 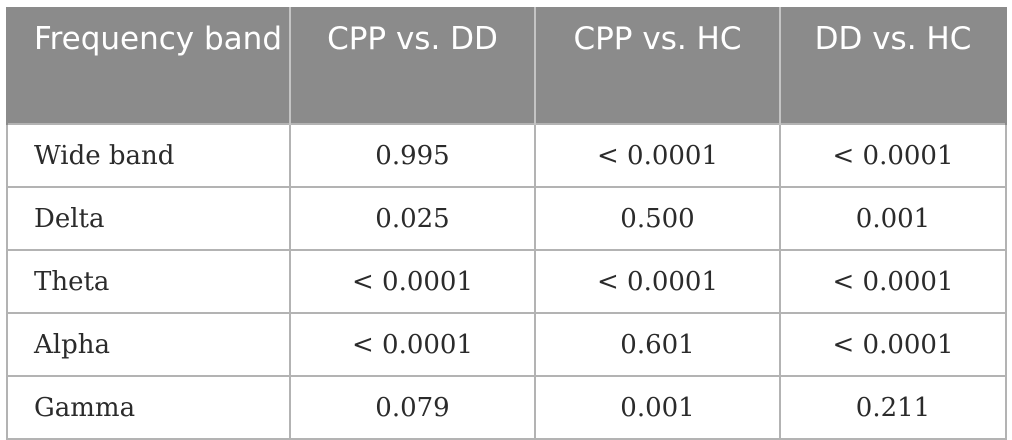 What do you see at coordinates (893, 218) in the screenshot?
I see `cell-dd-vs-hc: 0.001` at bounding box center [893, 218].